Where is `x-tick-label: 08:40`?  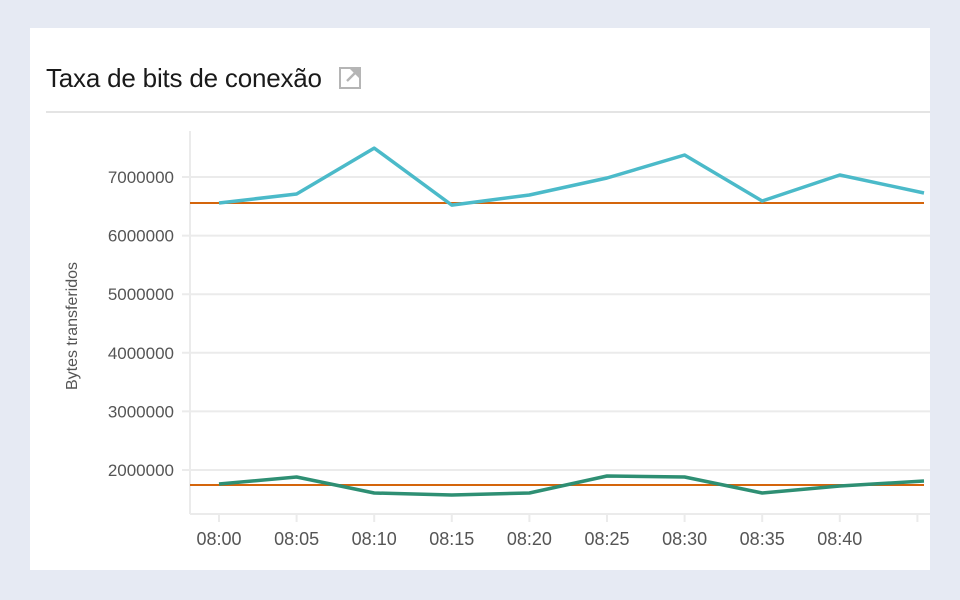 x-tick-label: 08:40 is located at coordinates (839, 539).